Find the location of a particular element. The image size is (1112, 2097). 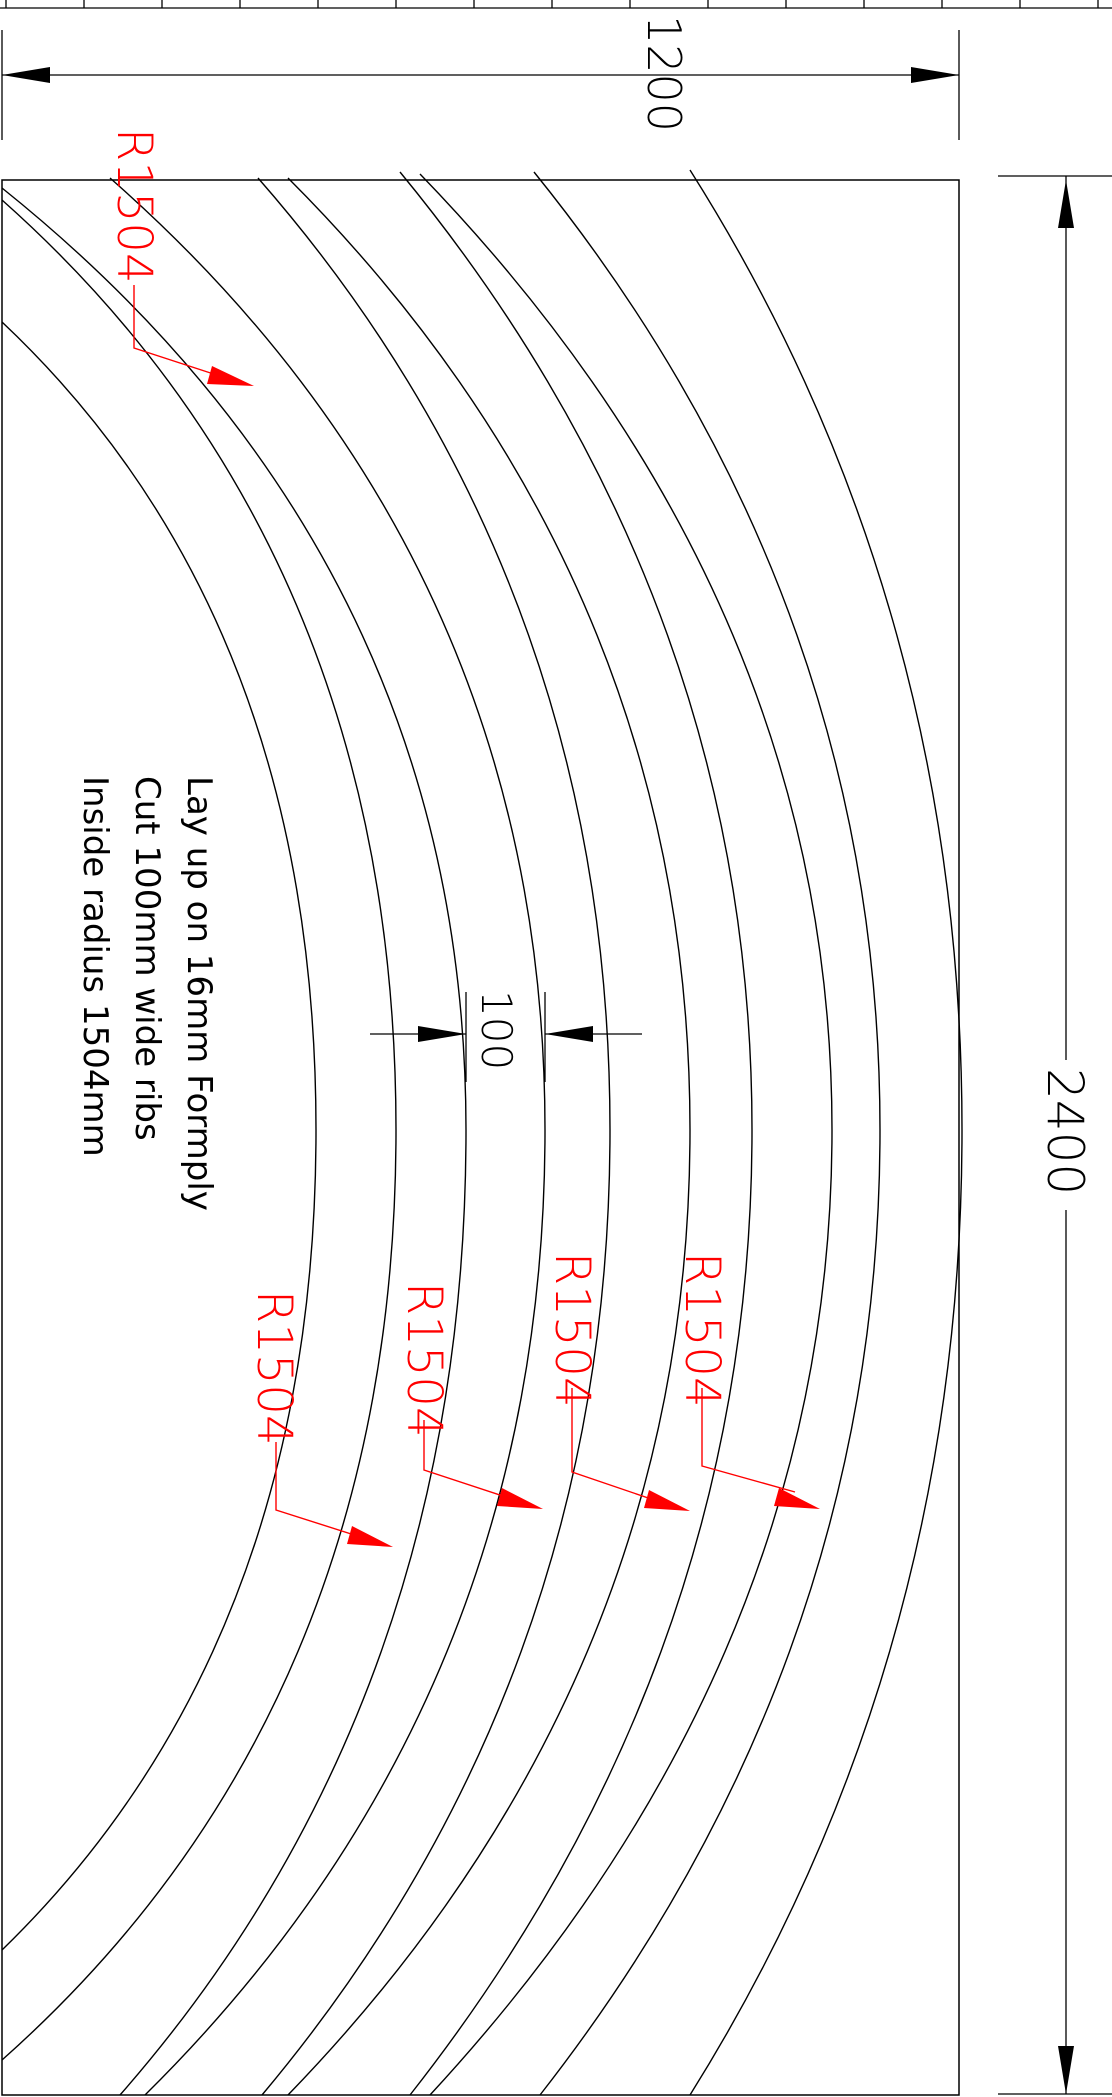

note-layup: Lay up on 16mm Formply is located at coordinates (199, 993).